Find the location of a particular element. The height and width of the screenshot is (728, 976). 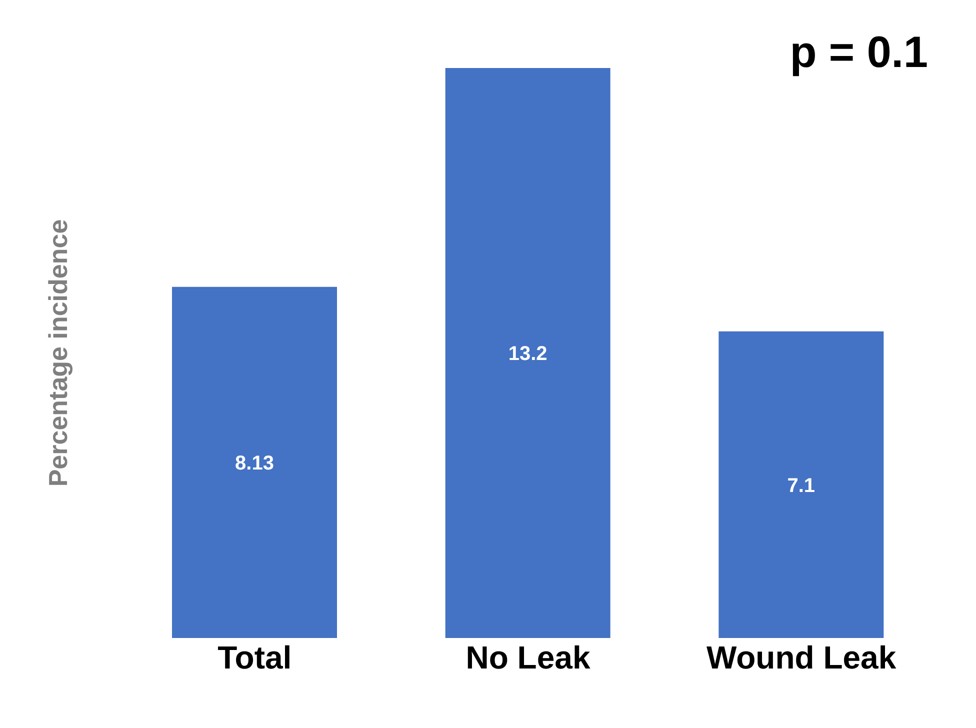

data-label: 7.1 is located at coordinates (801, 485).